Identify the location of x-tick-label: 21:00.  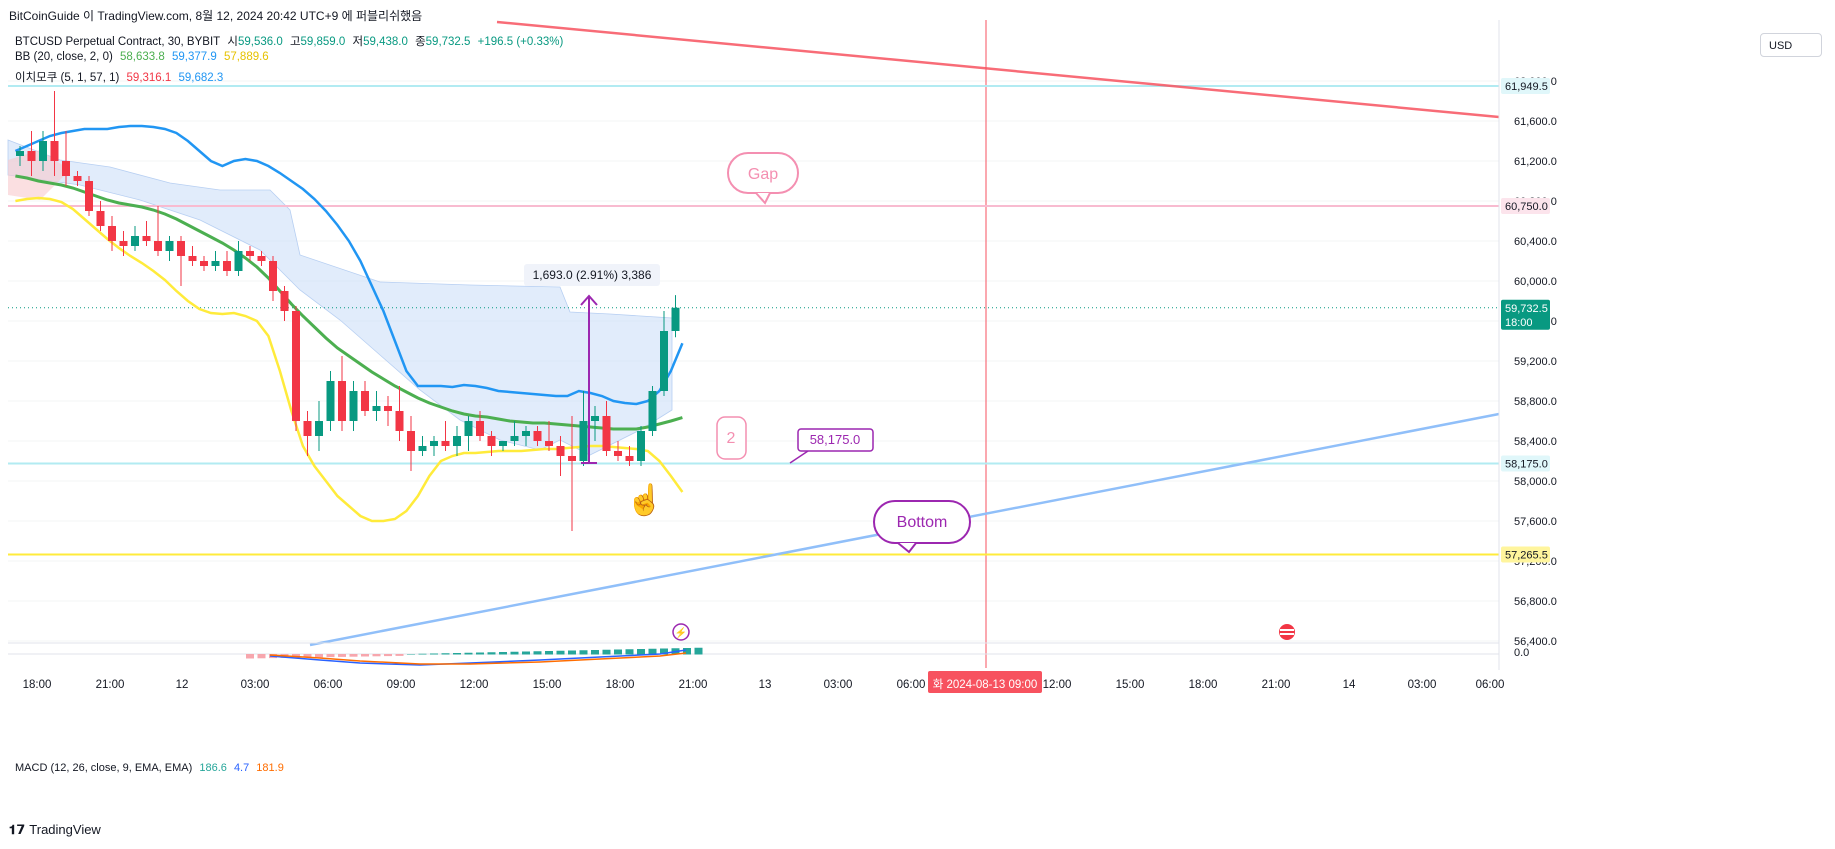
(110, 685).